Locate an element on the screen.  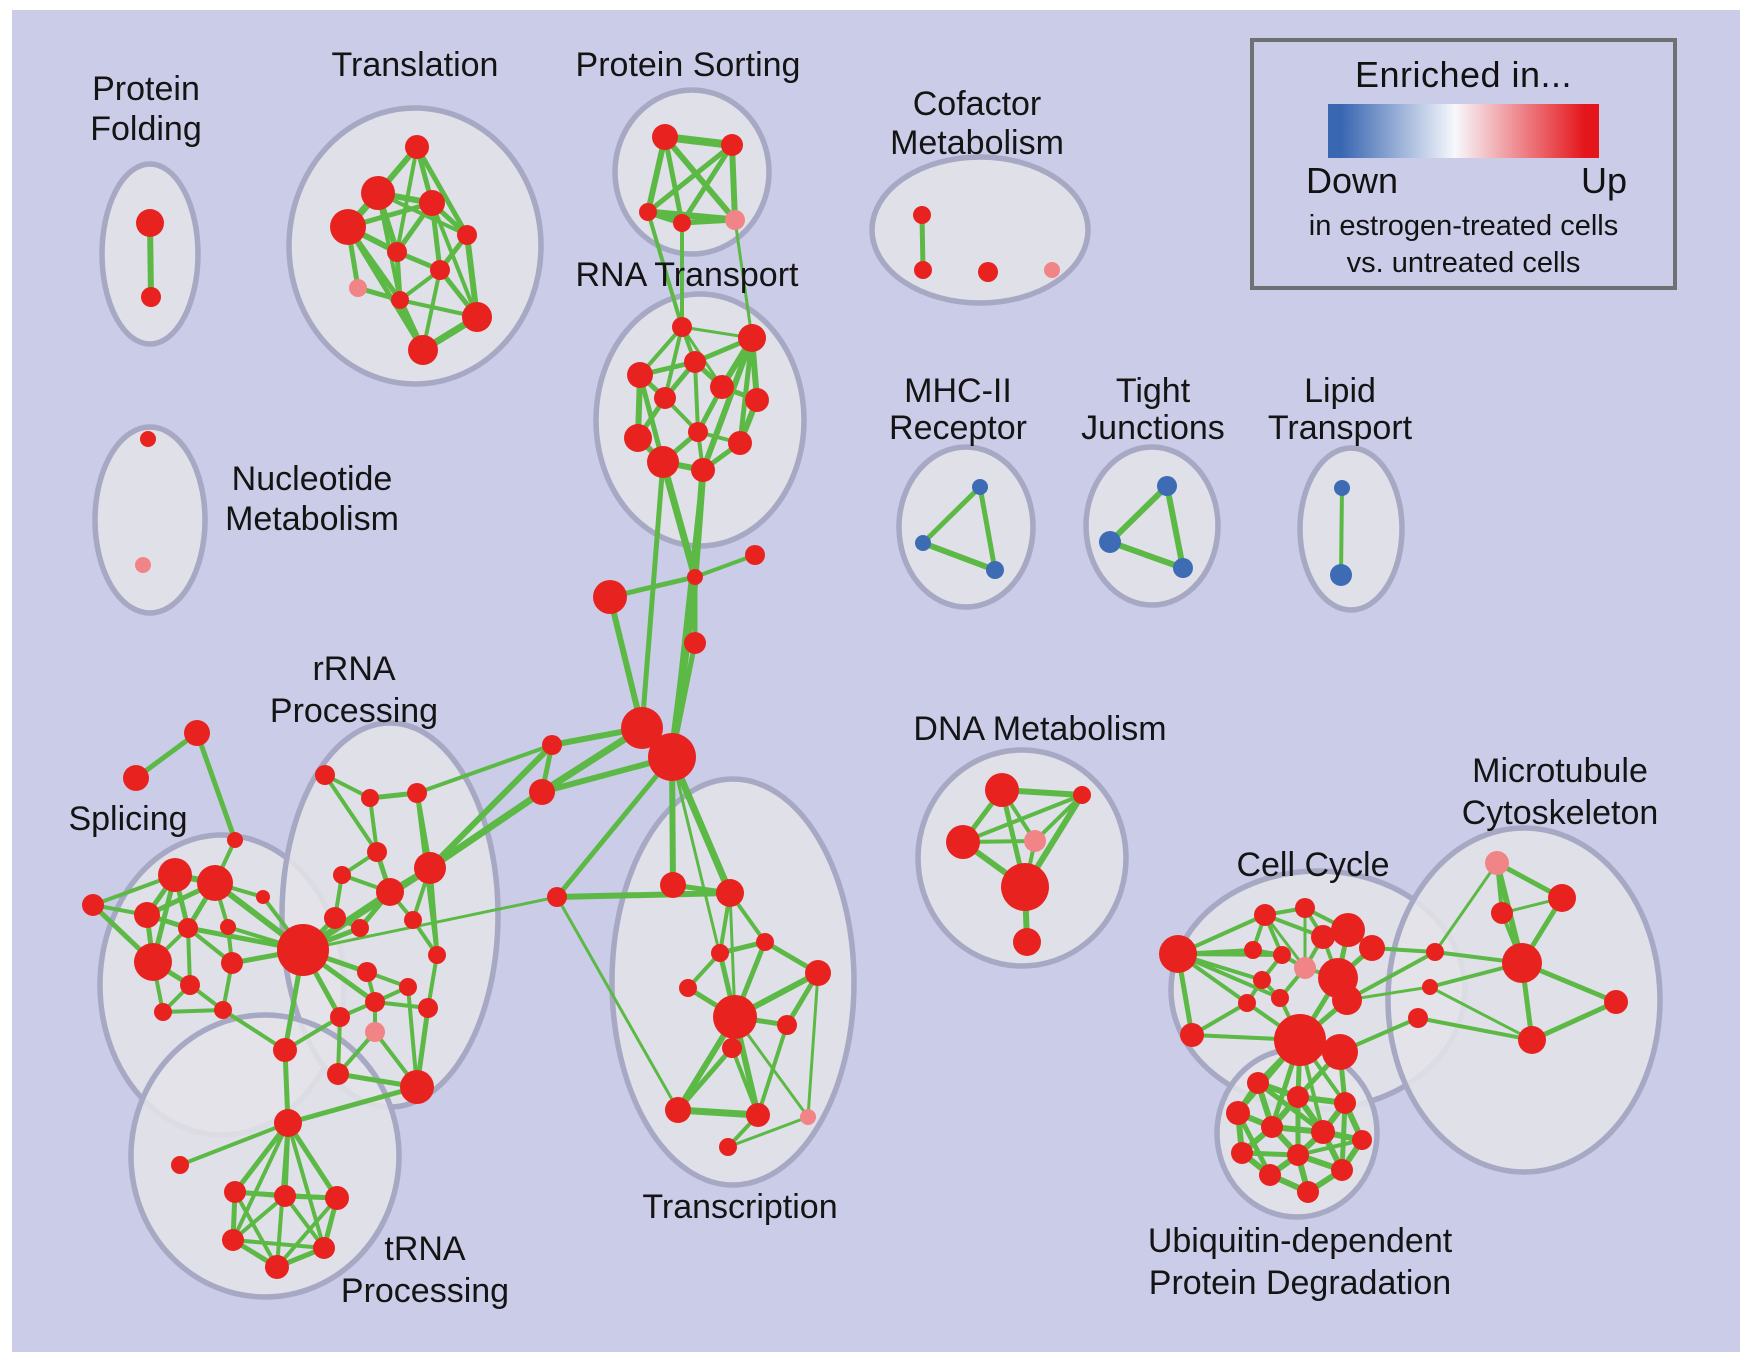
edge-q0-g5 is located at coordinates (491, 806).